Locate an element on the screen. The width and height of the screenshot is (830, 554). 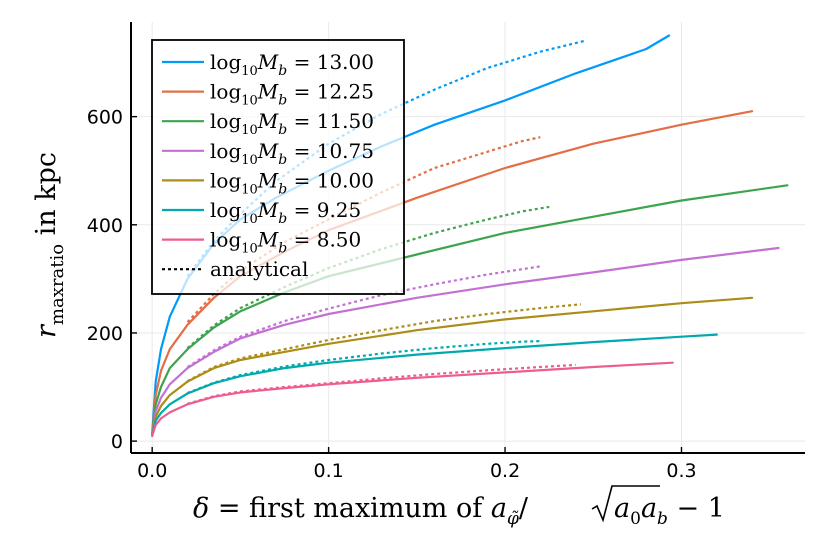
legend-label-part: = 10.00 is located at coordinates (330, 180).